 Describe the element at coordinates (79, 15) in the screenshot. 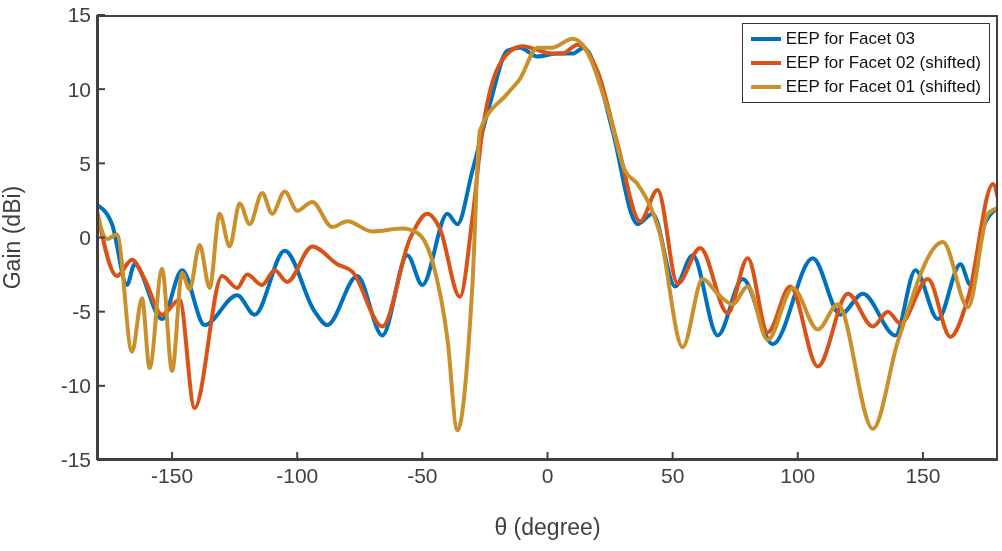

I see `y-tick-label: 15` at that location.